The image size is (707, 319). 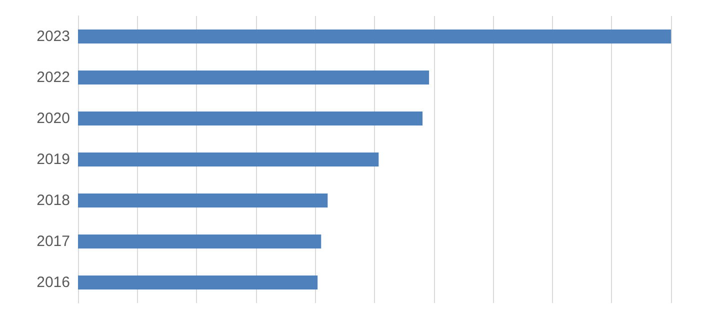 What do you see at coordinates (53, 200) in the screenshot?
I see `y-tick-label: 2018` at bounding box center [53, 200].